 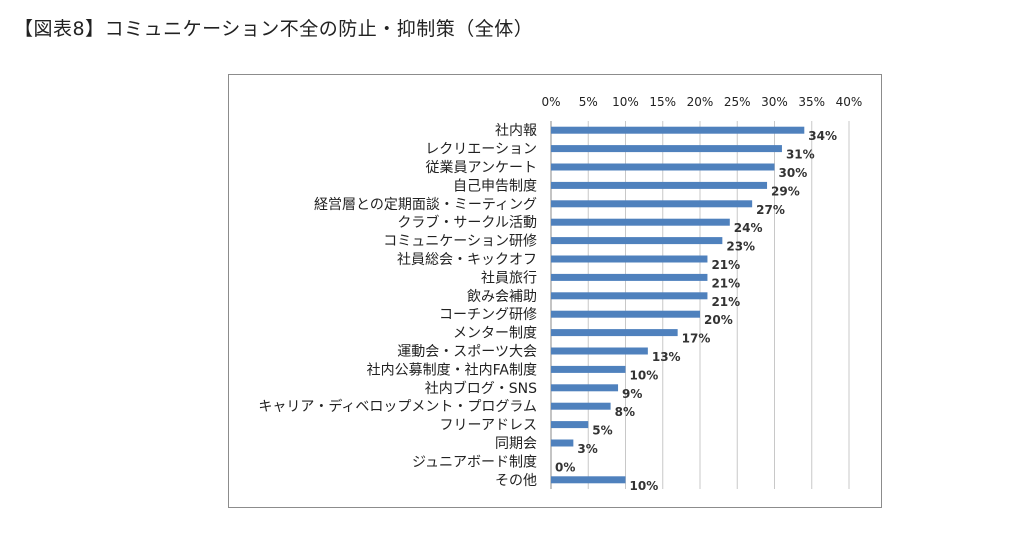 What do you see at coordinates (811, 102) in the screenshot?
I see `x-tick-label: 35%` at bounding box center [811, 102].